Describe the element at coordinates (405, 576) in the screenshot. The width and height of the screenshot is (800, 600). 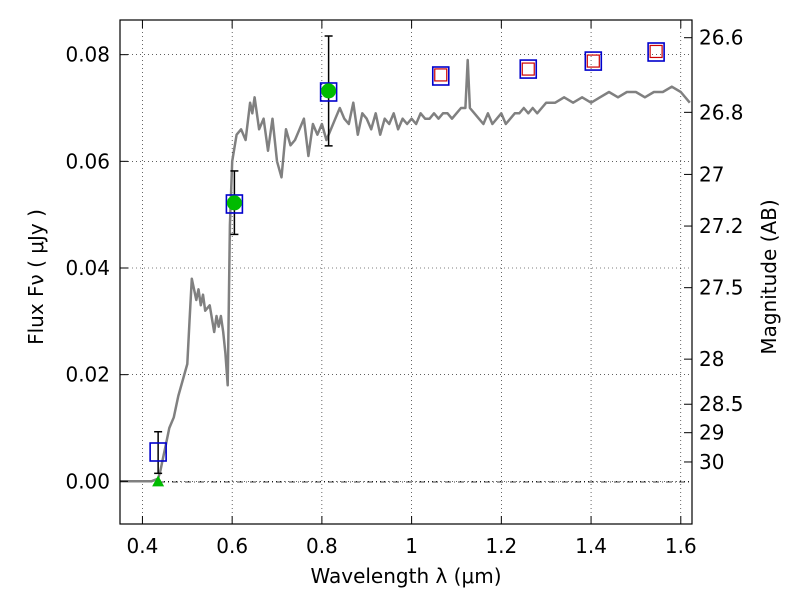
I see `x-axis-label: Wavelength λ (μm)` at that location.